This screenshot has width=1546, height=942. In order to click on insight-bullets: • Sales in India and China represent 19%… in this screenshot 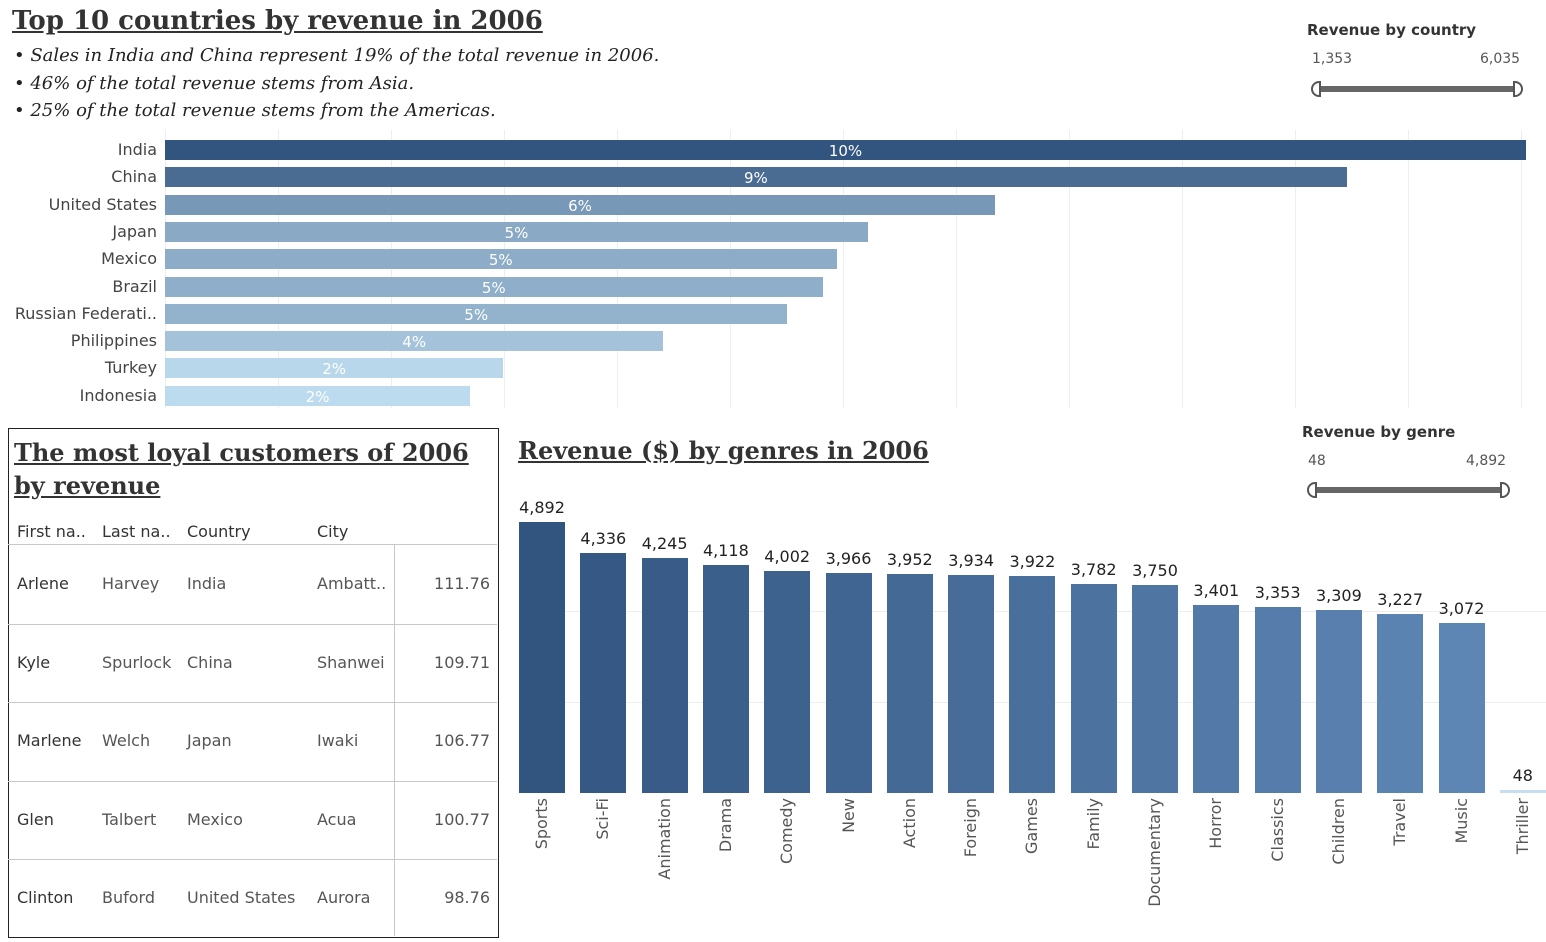, I will do `click(336, 83)`.